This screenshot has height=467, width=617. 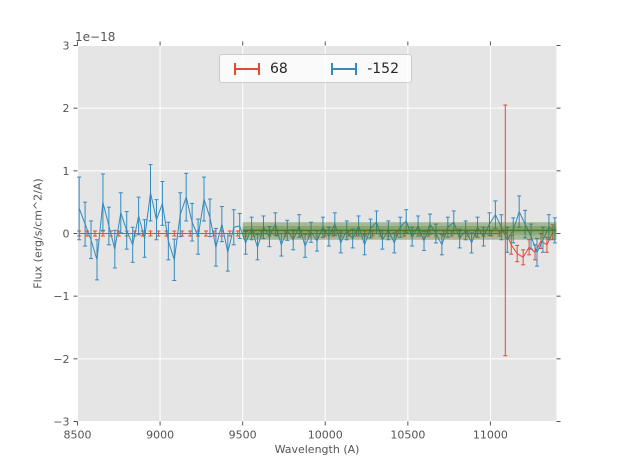 What do you see at coordinates (66, 171) in the screenshot?
I see `y-tick-label: 1` at bounding box center [66, 171].